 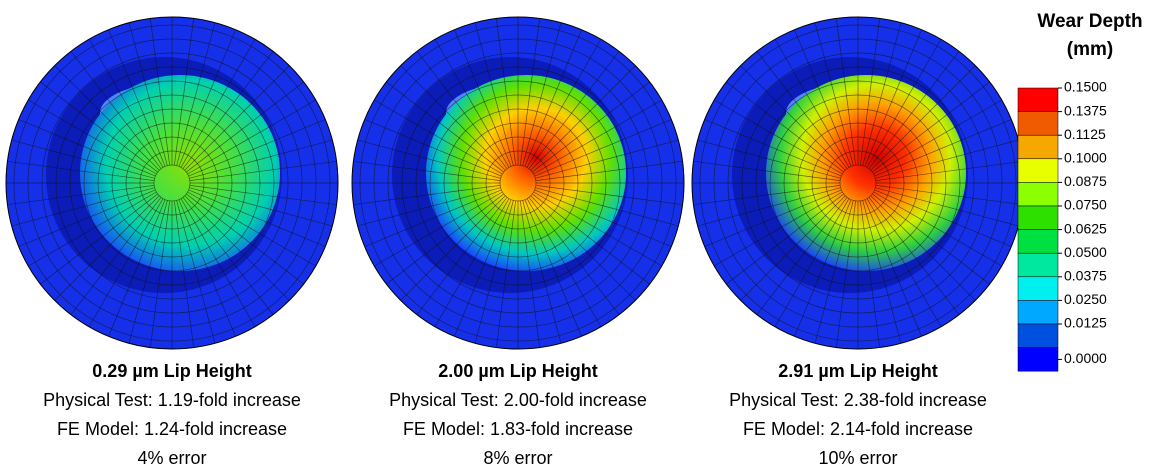 What do you see at coordinates (518, 400) in the screenshot?
I see `panel-caption: Physical Test: 2.00-fold increase` at bounding box center [518, 400].